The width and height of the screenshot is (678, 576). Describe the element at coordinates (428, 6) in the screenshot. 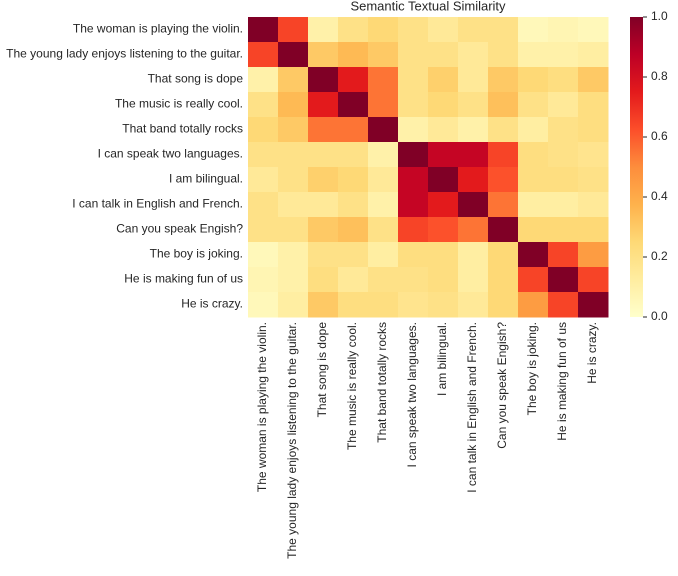

I see `chart-title: Semantic Textual Similarity` at that location.